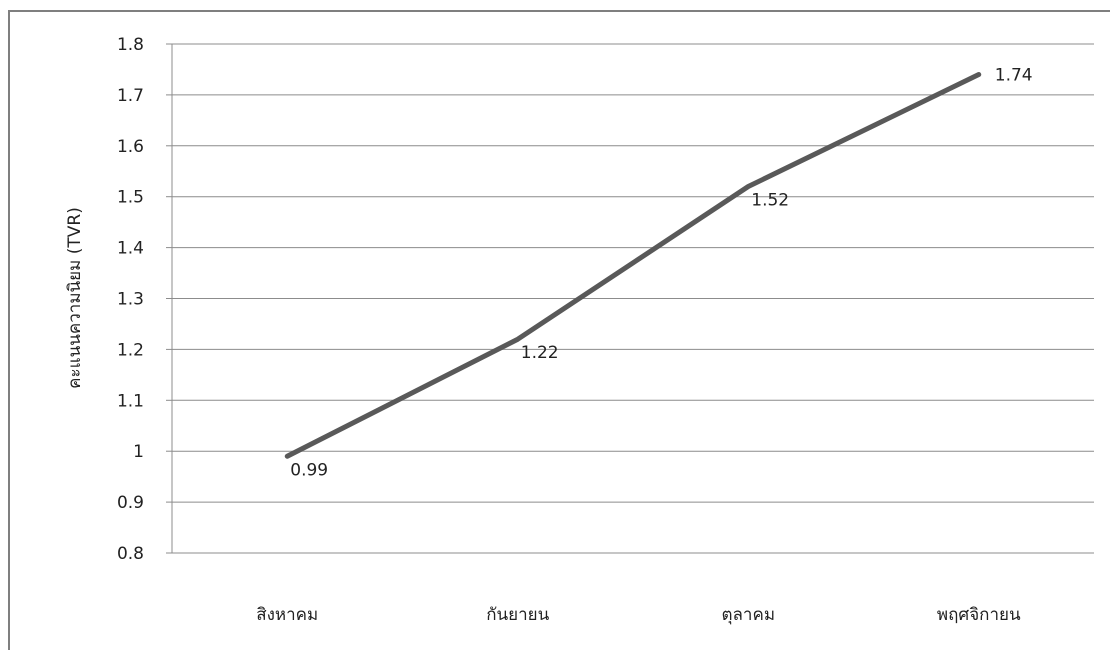  I want to click on y-tick-label: 1.2, so click(130, 350).